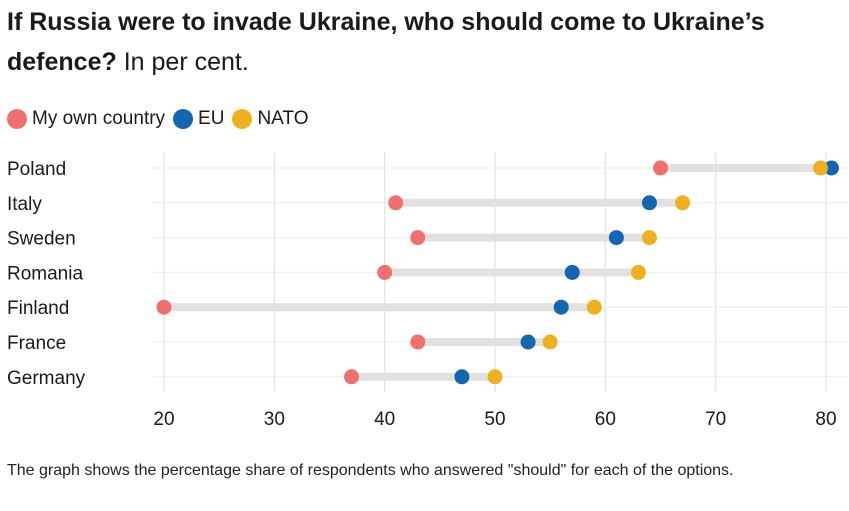 Image resolution: width=849 pixels, height=511 pixels. I want to click on category-label-italy: Italy, so click(24, 204).